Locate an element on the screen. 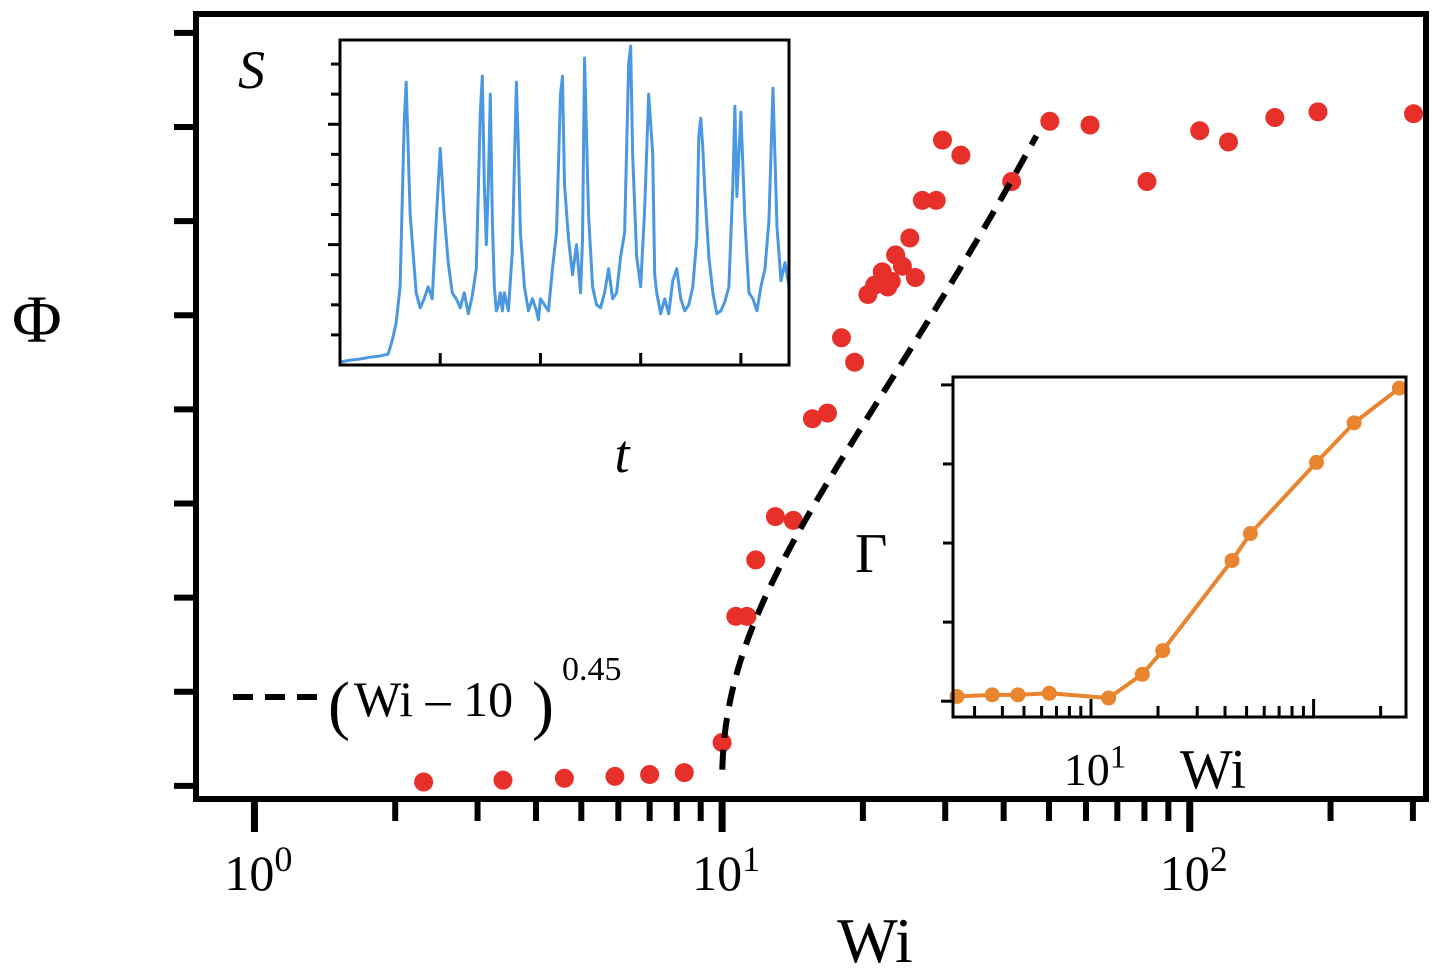 The width and height of the screenshot is (1445, 976). inset-gamma-y-label: Γ is located at coordinates (871, 554).